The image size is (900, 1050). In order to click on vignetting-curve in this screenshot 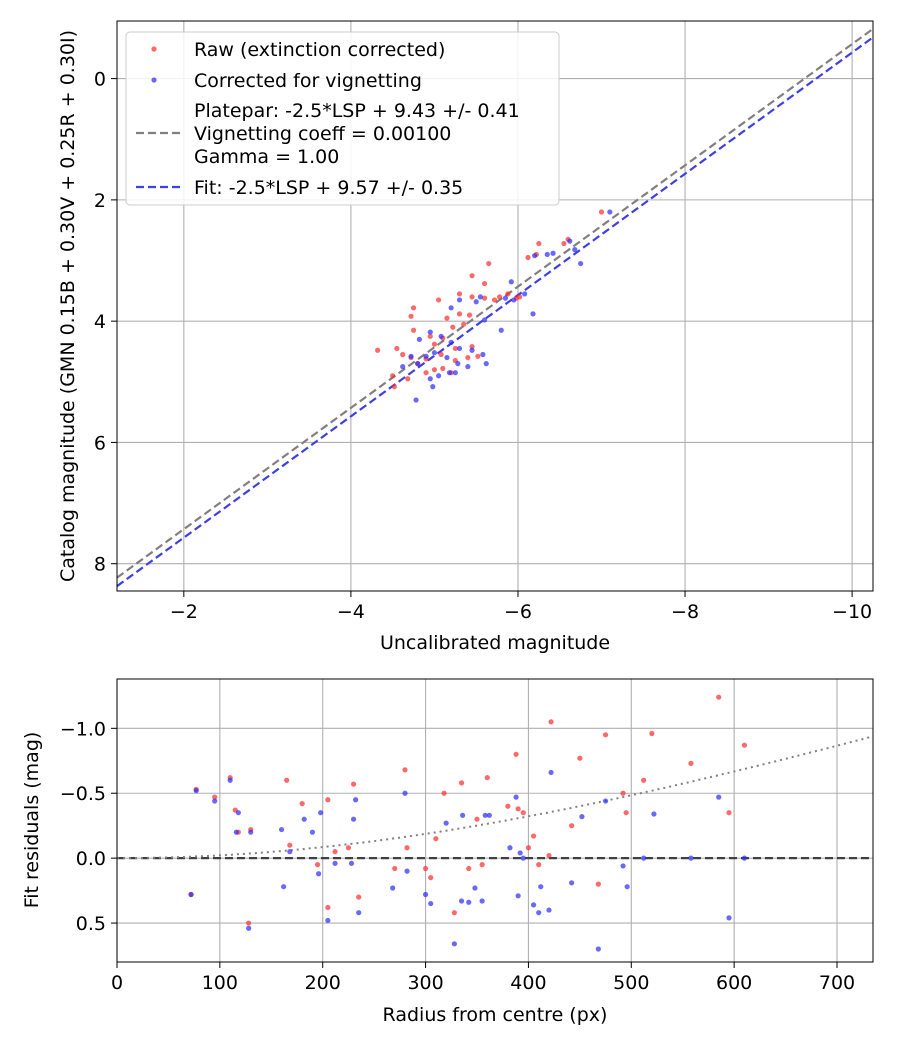, I will do `click(495, 797)`.